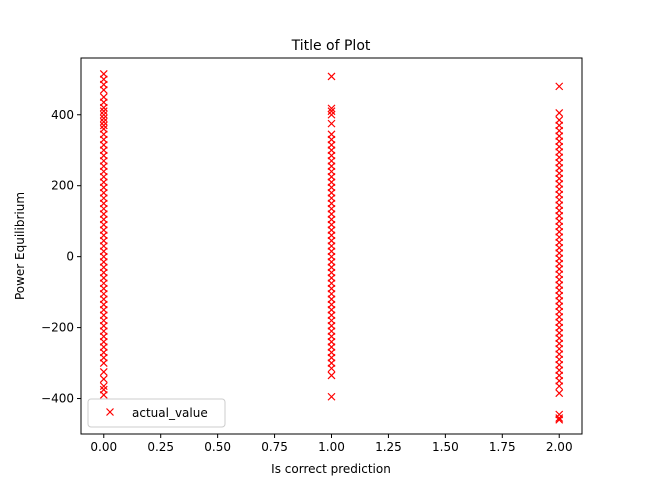 The height and width of the screenshot is (486, 646). I want to click on x-axis-label: Is correct prediction, so click(331, 469).